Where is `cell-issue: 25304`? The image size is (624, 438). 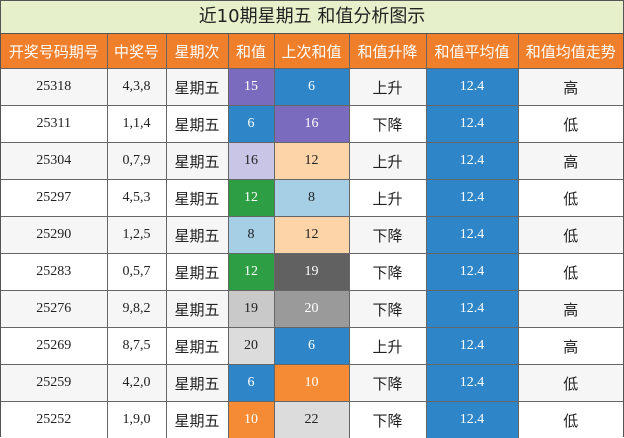 cell-issue: 25304 is located at coordinates (54, 161).